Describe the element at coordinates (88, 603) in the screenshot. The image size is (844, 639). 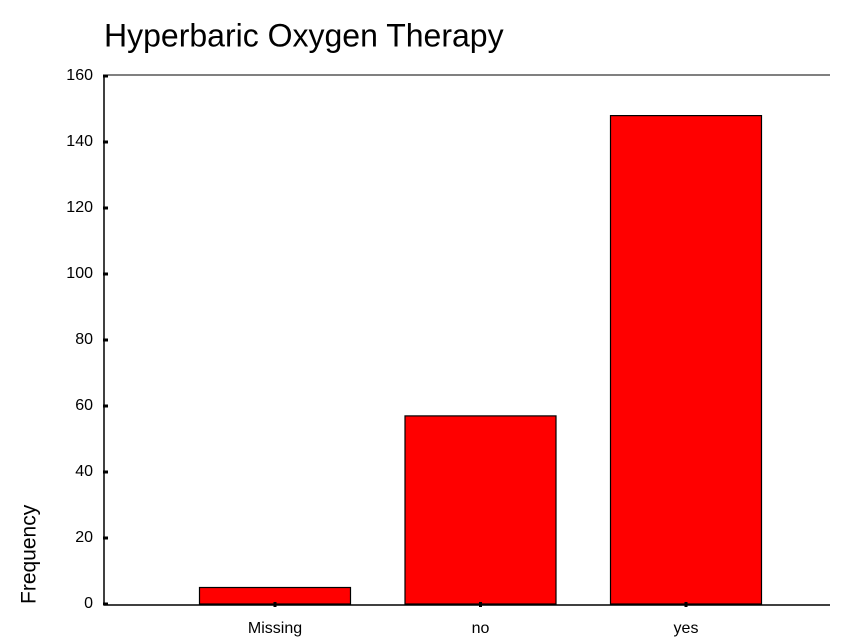
I see `y-tick-label: 0` at that location.